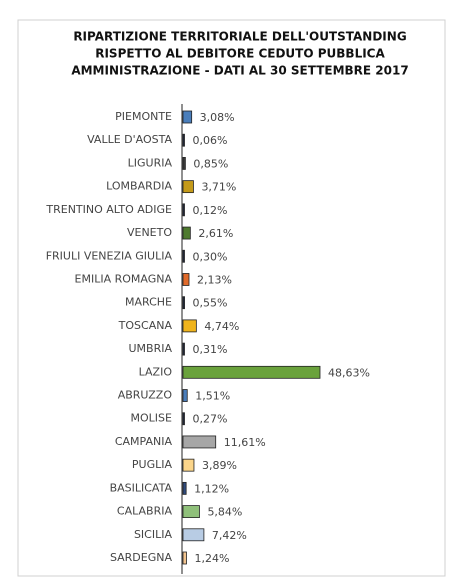 The width and height of the screenshot is (472, 579). Describe the element at coordinates (215, 233) in the screenshot. I see `value-label: 2,61%` at that location.